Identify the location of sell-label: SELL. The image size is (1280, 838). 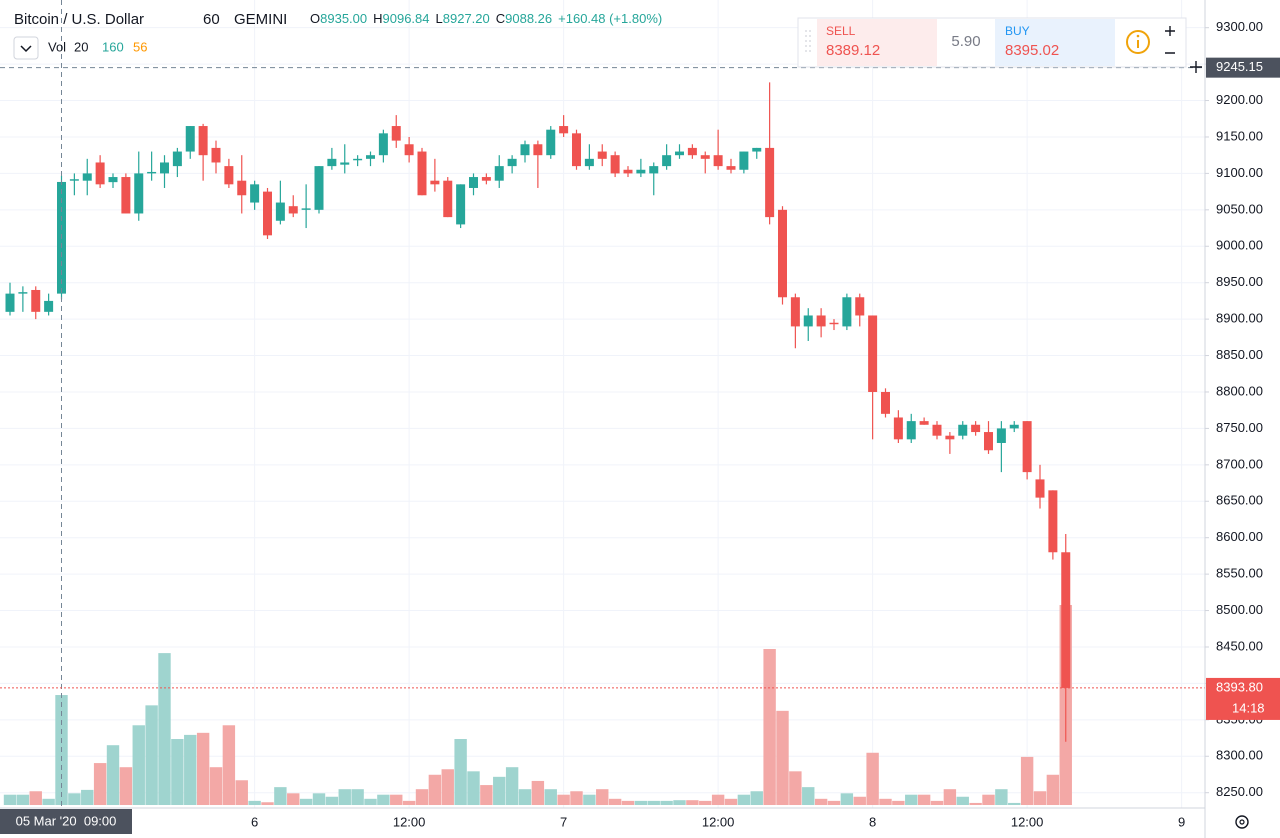
(841, 31).